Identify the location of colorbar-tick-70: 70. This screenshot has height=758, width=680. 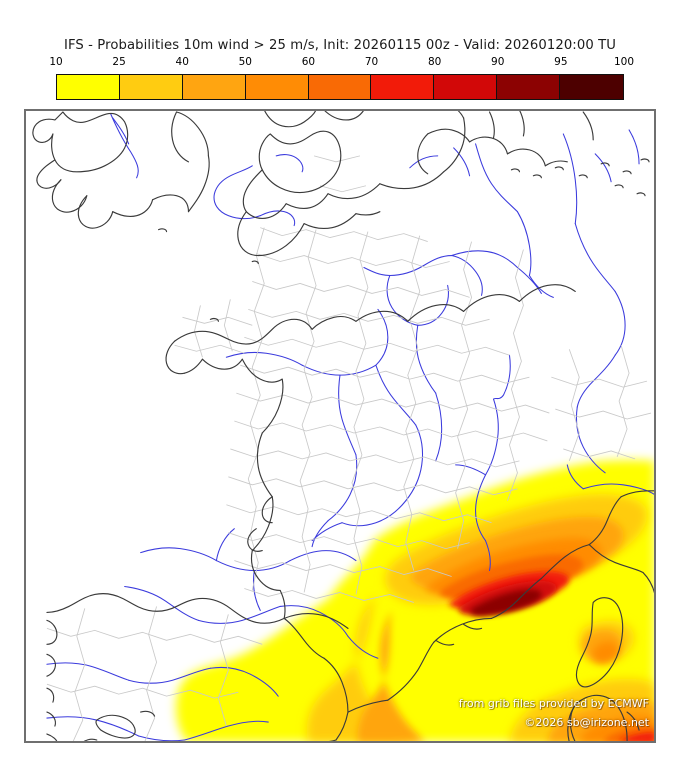
(371, 62).